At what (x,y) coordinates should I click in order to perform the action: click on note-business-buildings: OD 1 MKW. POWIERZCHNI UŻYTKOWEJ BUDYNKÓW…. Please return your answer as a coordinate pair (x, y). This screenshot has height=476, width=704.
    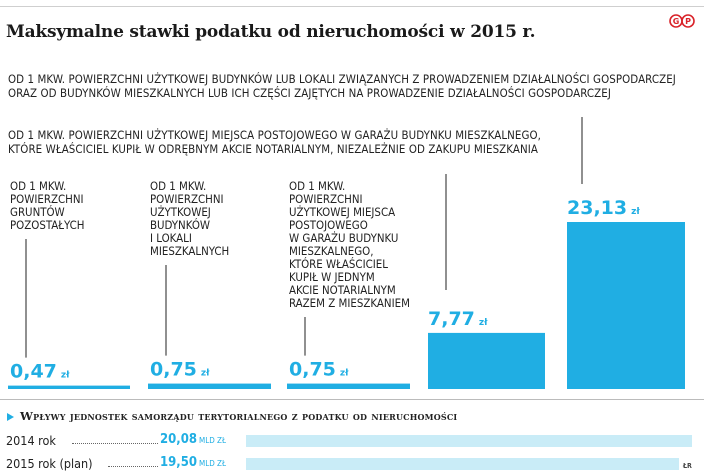
    Looking at the image, I should click on (342, 86).